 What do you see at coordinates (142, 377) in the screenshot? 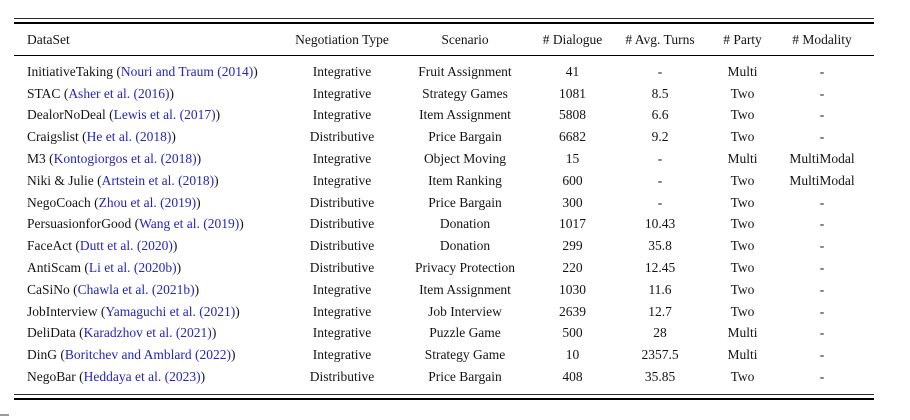
I see `citation-link: Heddaya et al. (2023)` at bounding box center [142, 377].